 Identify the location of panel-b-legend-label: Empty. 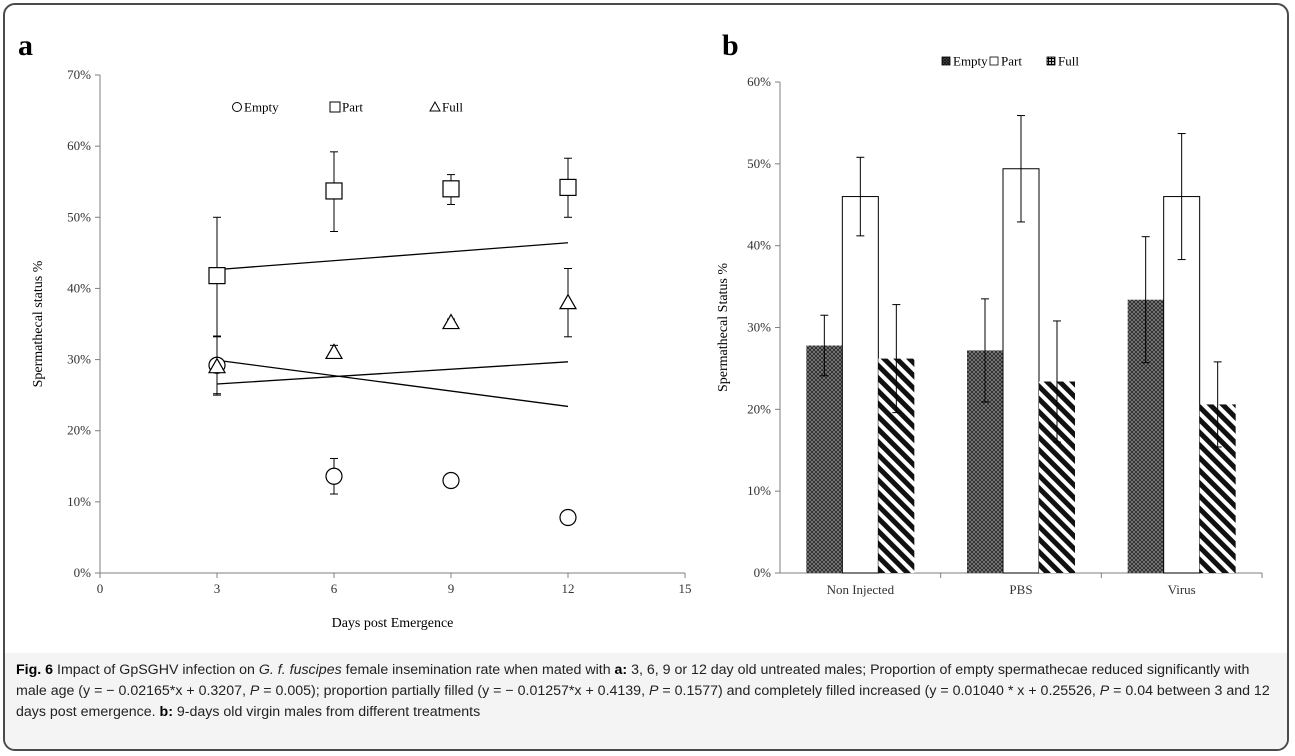
(970, 61).